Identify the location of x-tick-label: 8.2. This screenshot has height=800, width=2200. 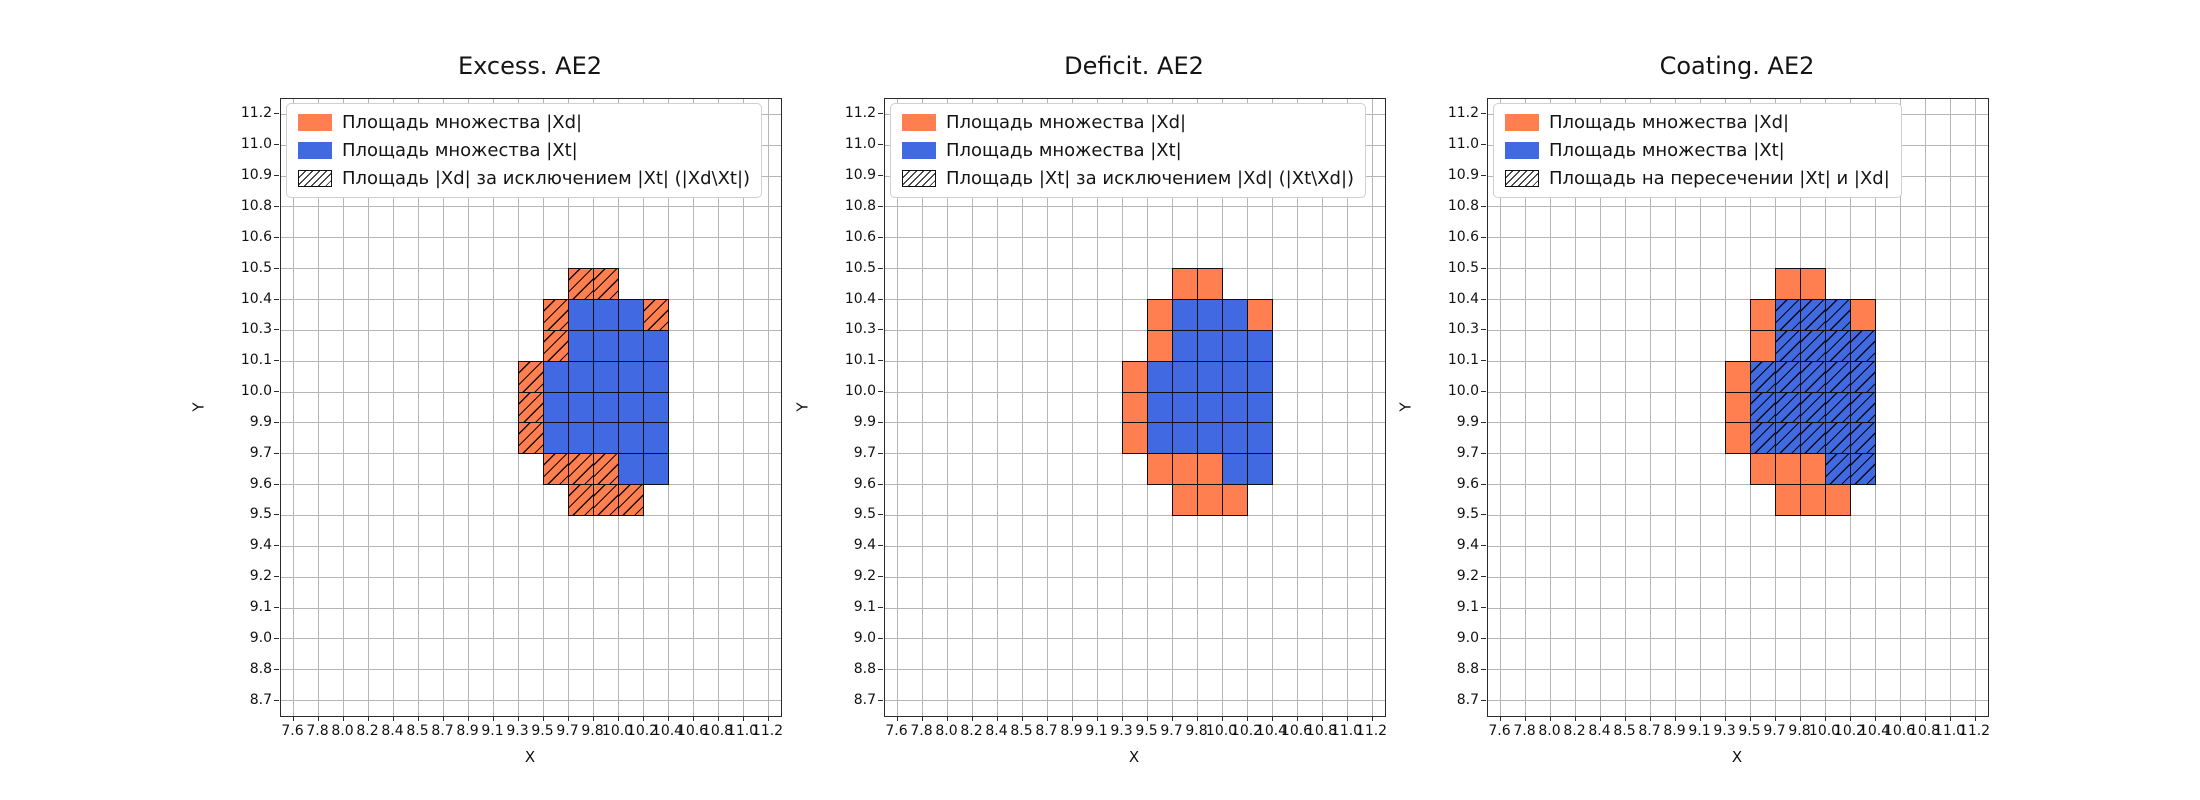
(367, 731).